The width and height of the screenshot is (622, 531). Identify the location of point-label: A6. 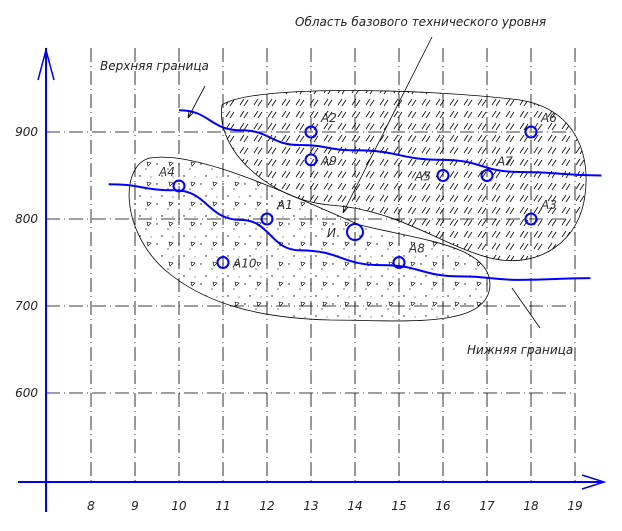
(548, 118).